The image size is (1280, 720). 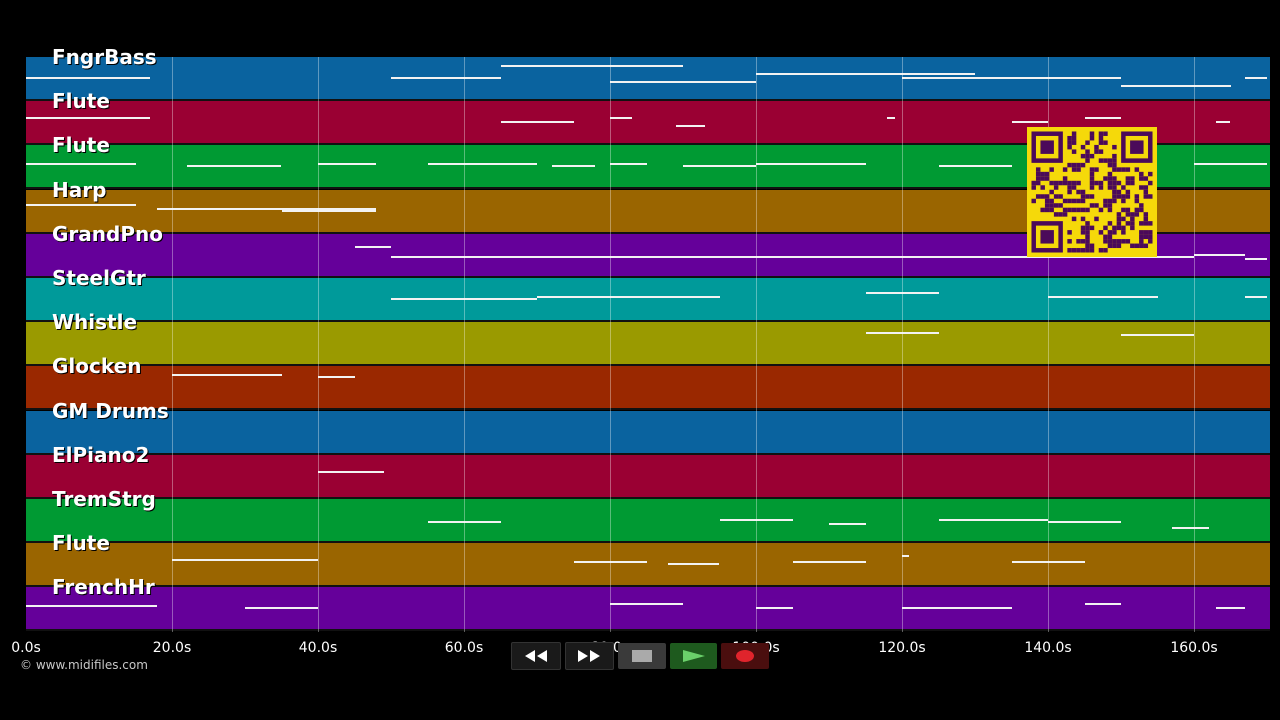 What do you see at coordinates (99, 278) in the screenshot?
I see `track-name: SteelGtr` at bounding box center [99, 278].